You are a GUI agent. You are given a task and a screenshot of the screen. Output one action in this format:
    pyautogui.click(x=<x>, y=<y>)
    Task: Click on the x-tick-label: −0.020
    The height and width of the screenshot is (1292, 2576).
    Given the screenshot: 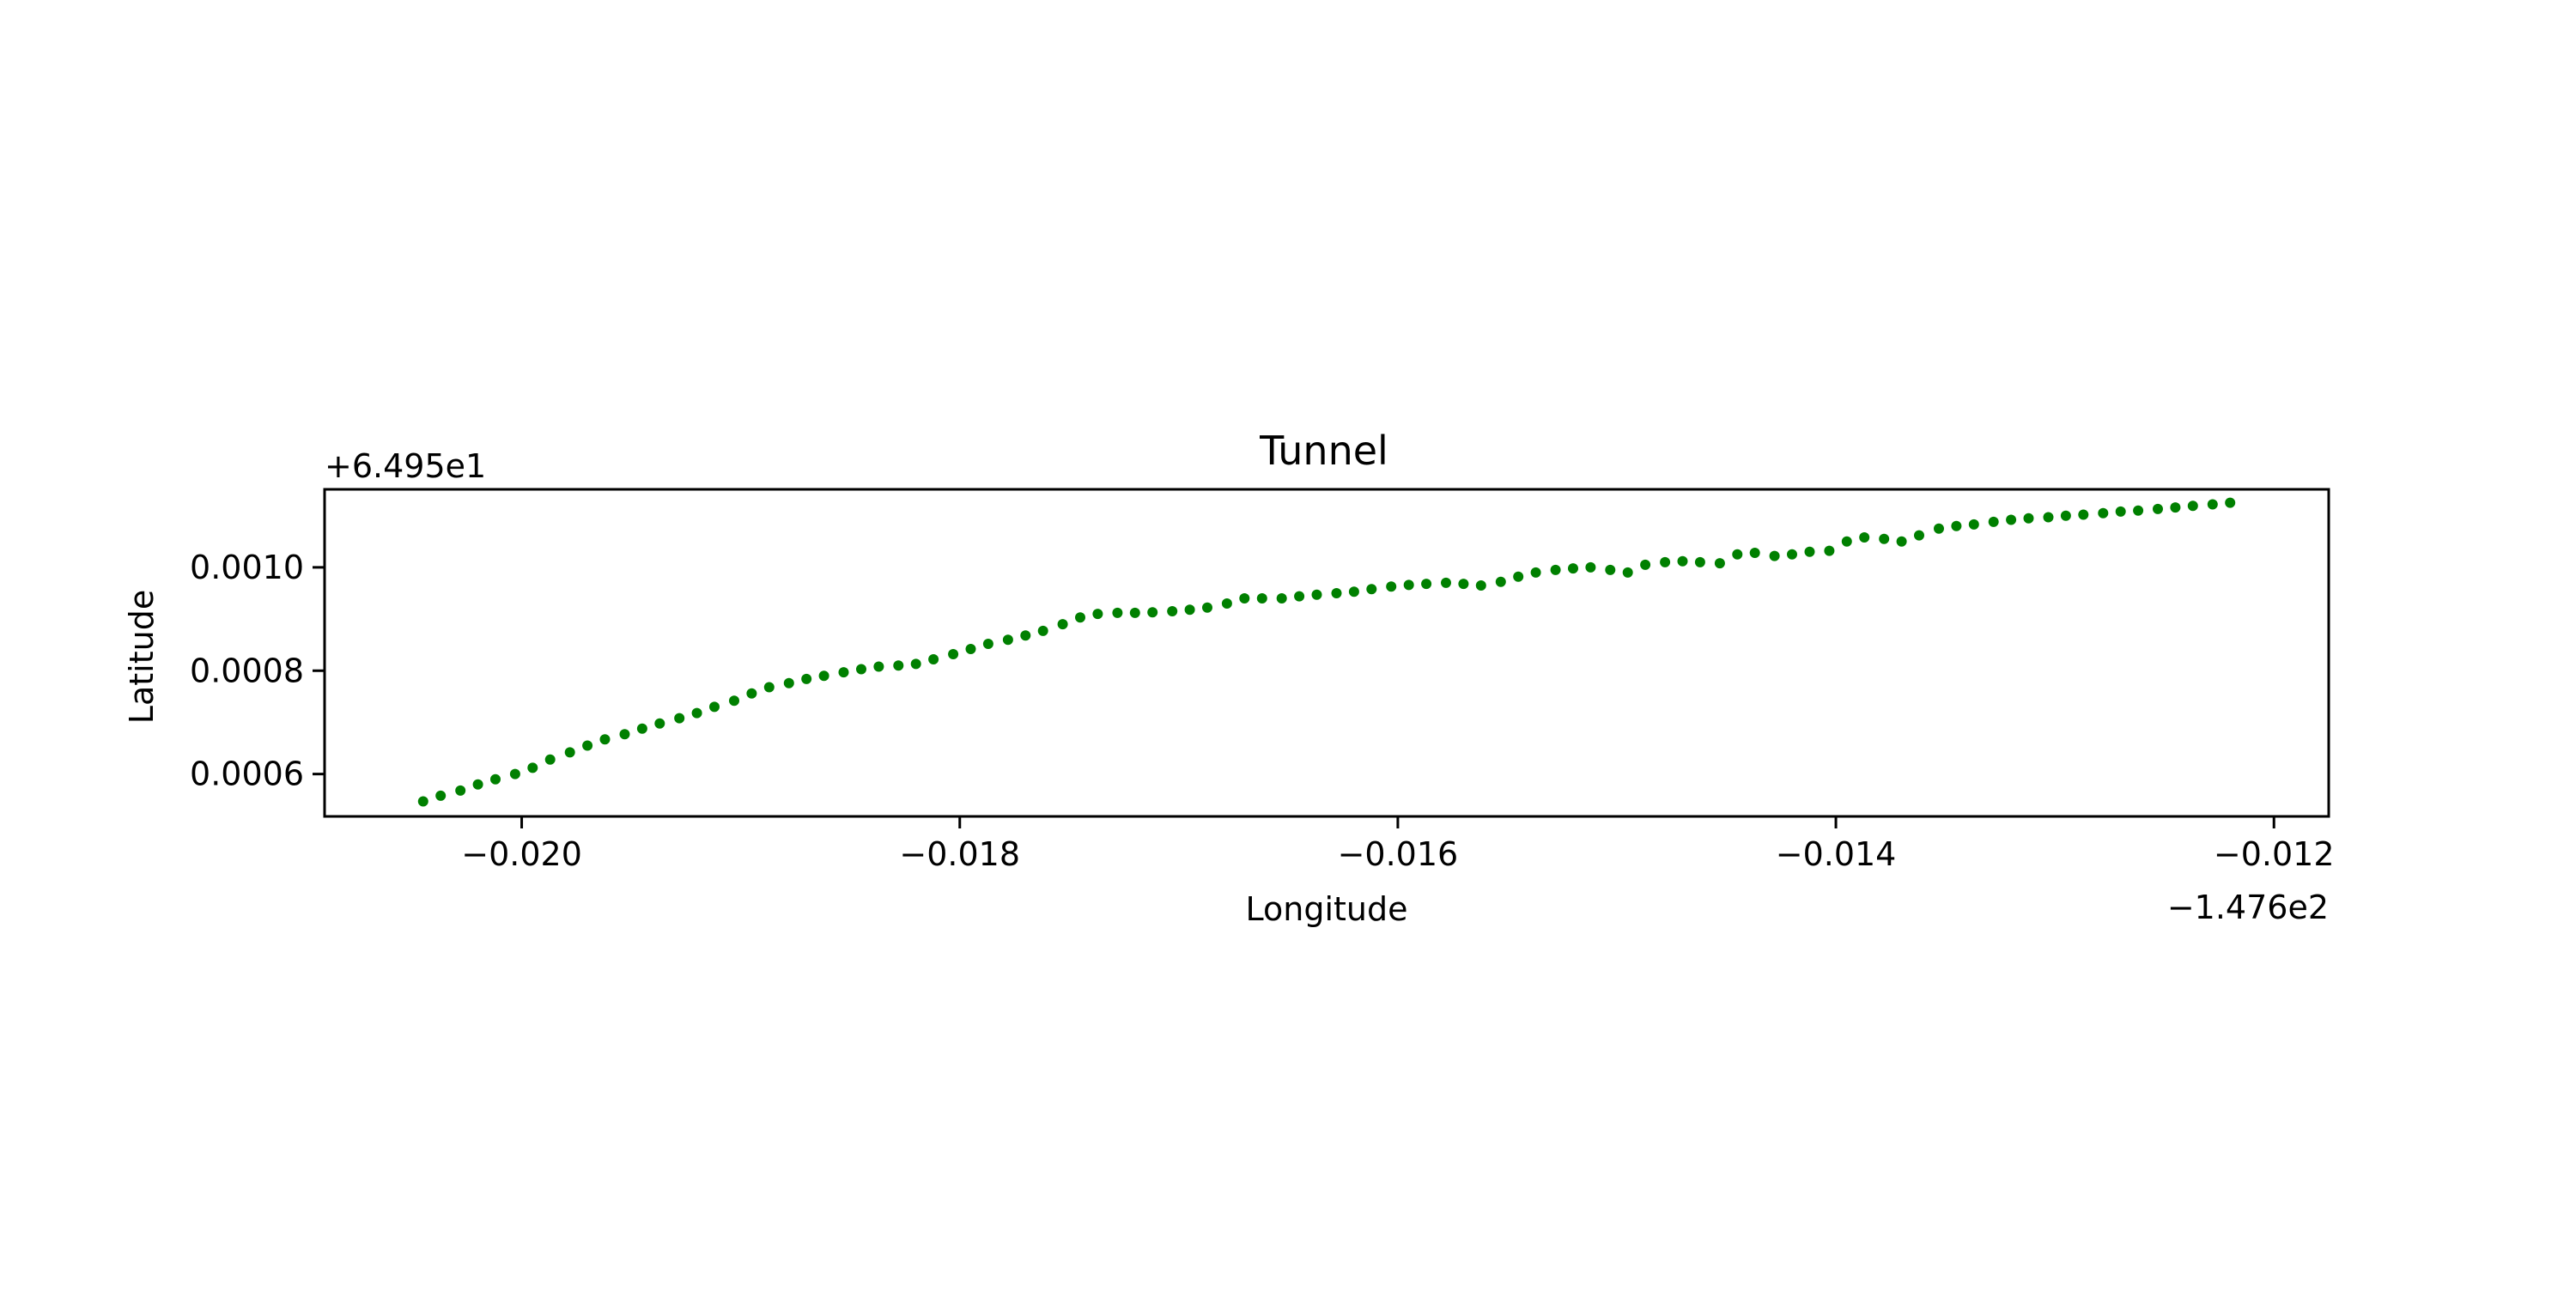 What is the action you would take?
    pyautogui.click(x=521, y=854)
    